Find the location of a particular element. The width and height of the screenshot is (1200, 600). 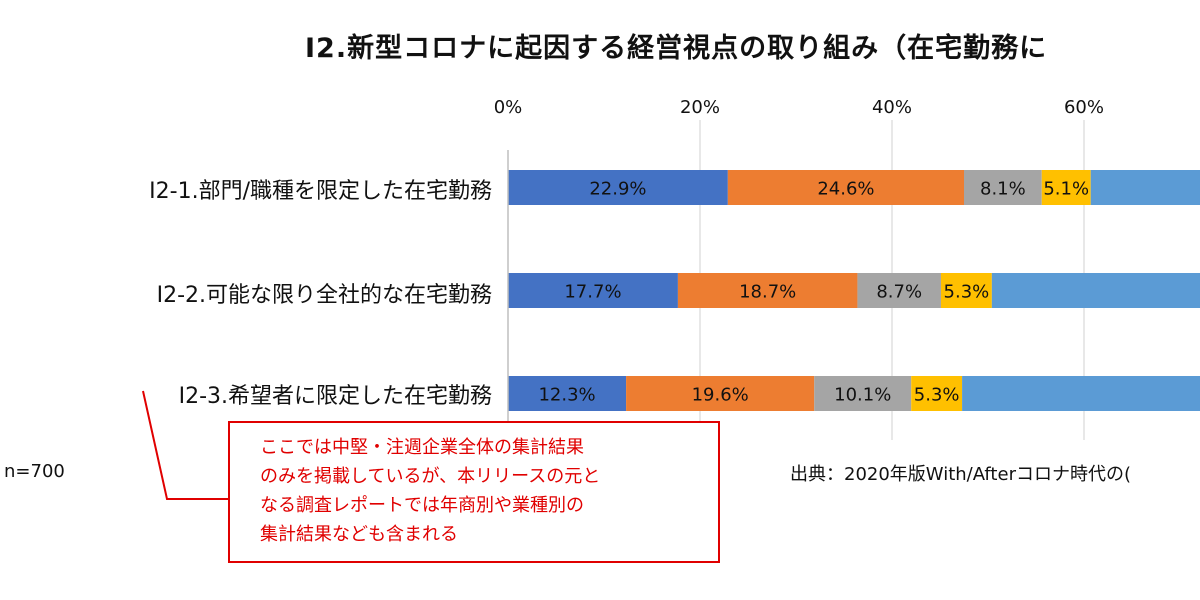

data-label-r2-s3: 8.7% is located at coordinates (899, 292).